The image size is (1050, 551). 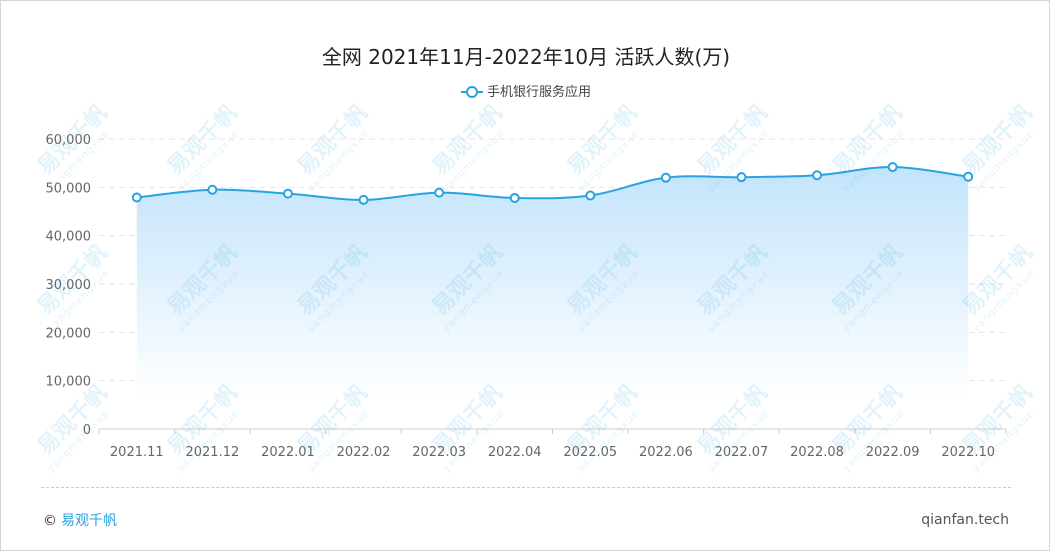 I want to click on brand-name: 易观千帆, so click(x=89, y=521).